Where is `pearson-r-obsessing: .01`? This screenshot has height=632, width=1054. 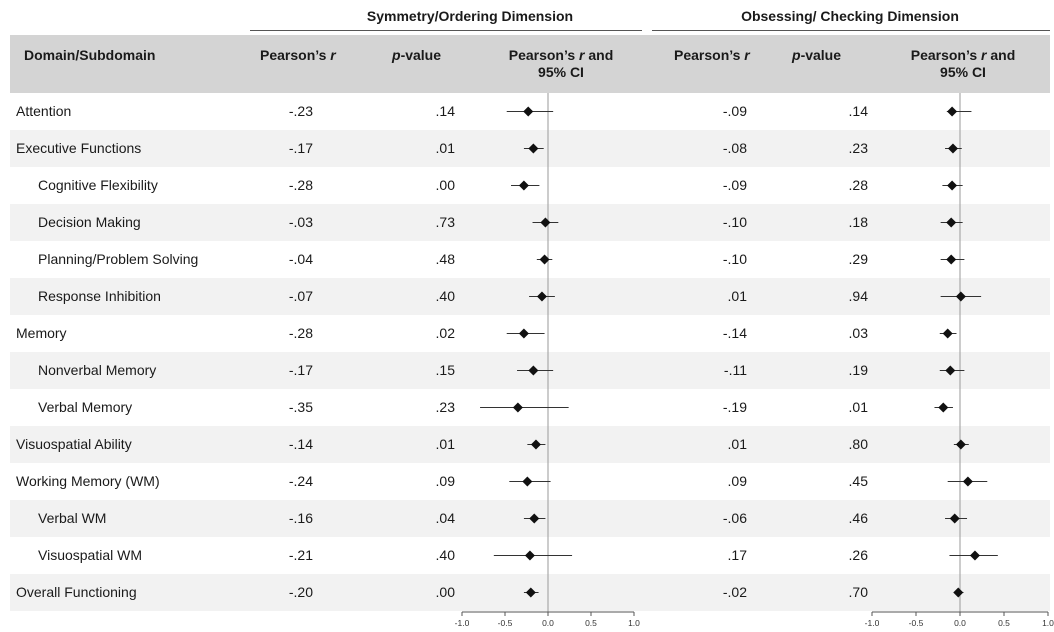
pearson-r-obsessing: .01 is located at coordinates (737, 444).